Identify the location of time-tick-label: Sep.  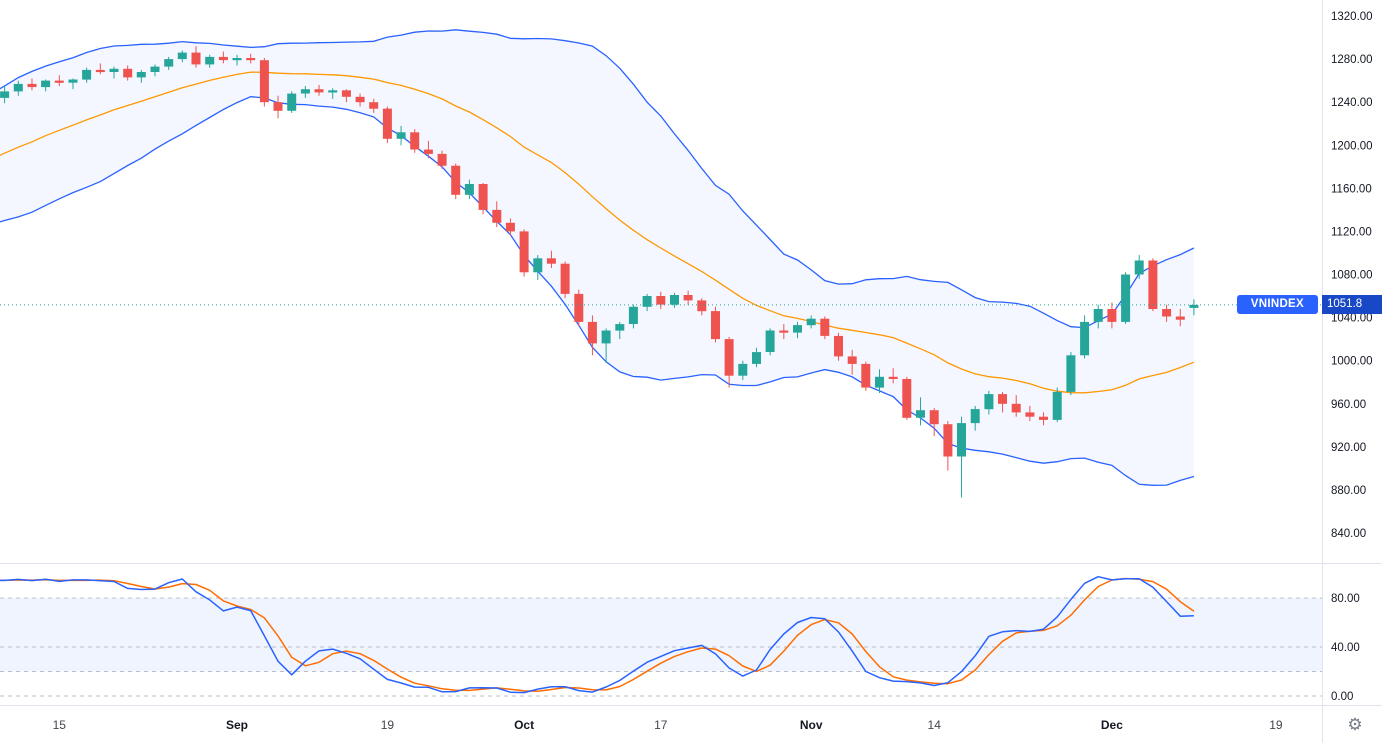
(237, 725).